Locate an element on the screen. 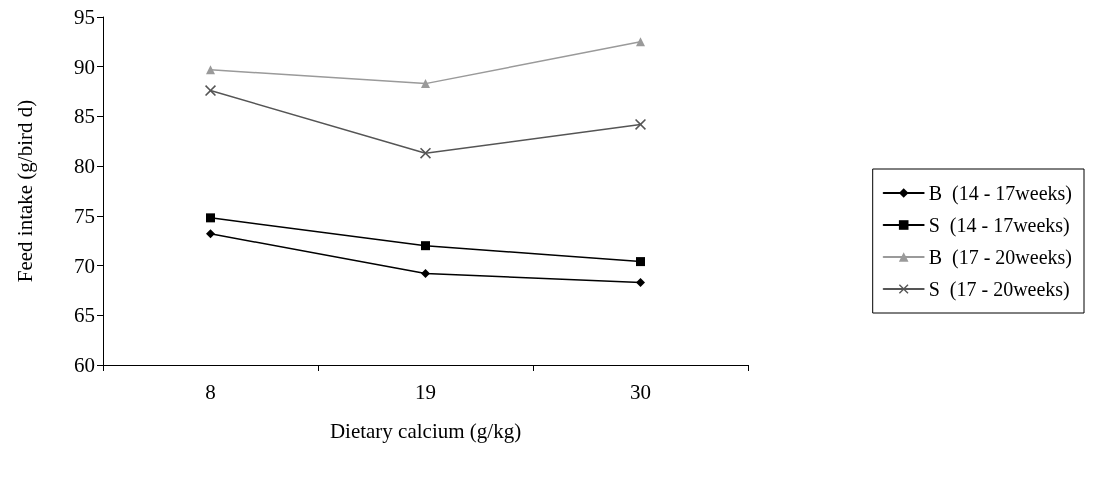 Image resolution: width=1102 pixels, height=482 pixels. x-tick-label: 30 is located at coordinates (640, 391).